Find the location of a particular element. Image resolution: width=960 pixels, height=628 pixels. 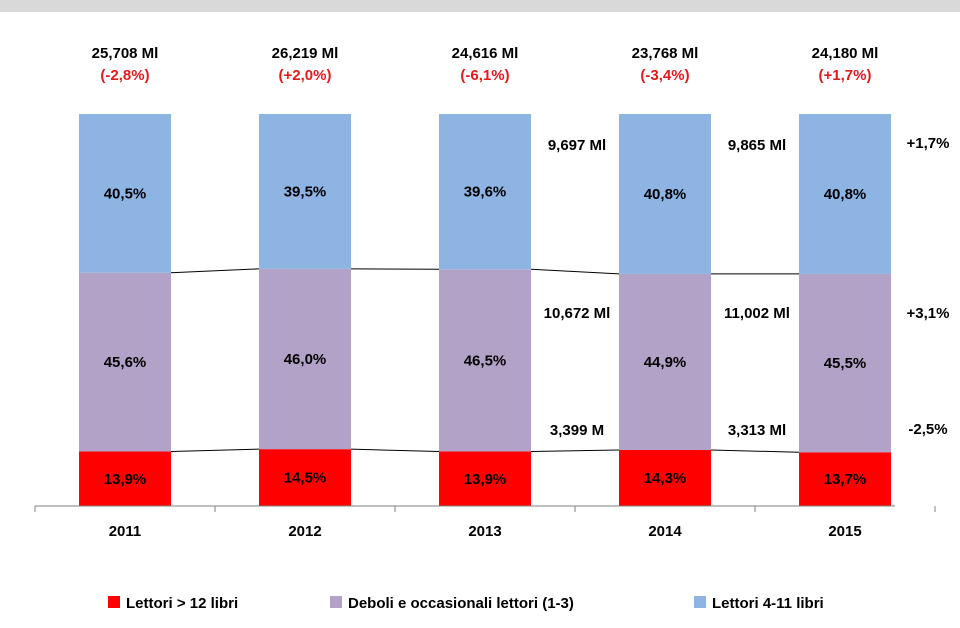

data-label-2014-series-2: 40,8% is located at coordinates (665, 194).